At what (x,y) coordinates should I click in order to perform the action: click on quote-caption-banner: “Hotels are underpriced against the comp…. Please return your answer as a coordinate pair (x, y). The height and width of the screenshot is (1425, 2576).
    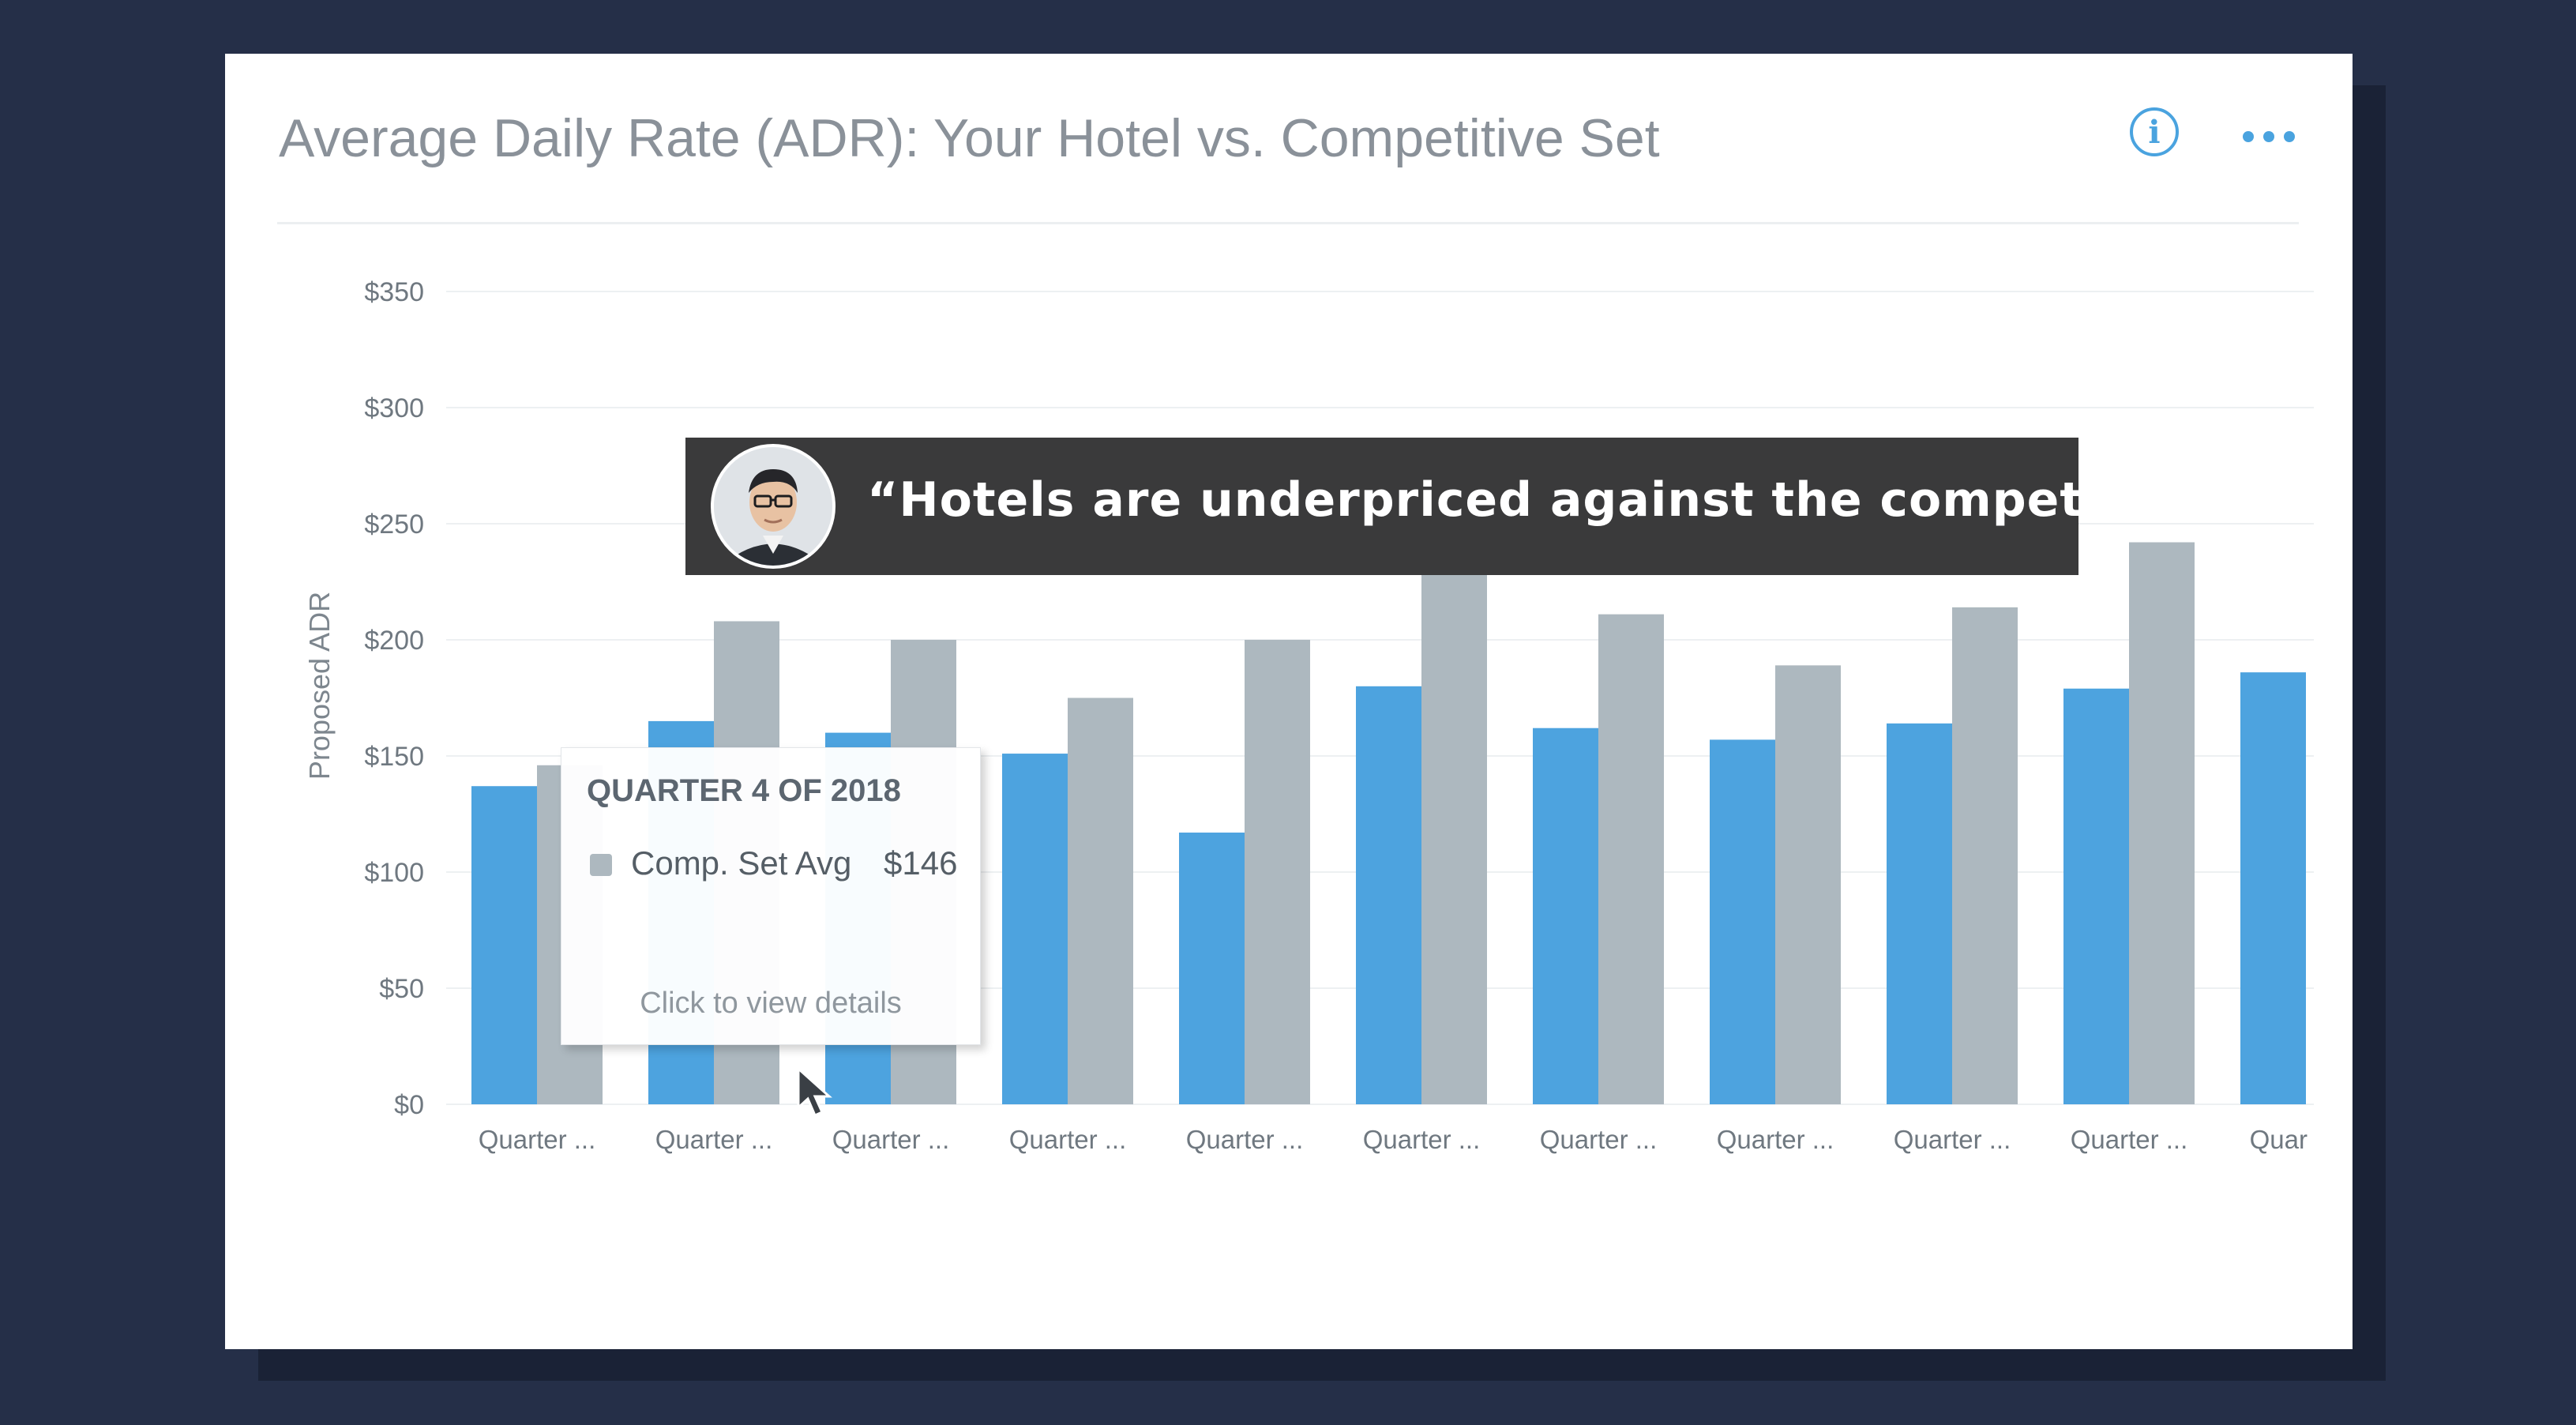
    Looking at the image, I should click on (1381, 507).